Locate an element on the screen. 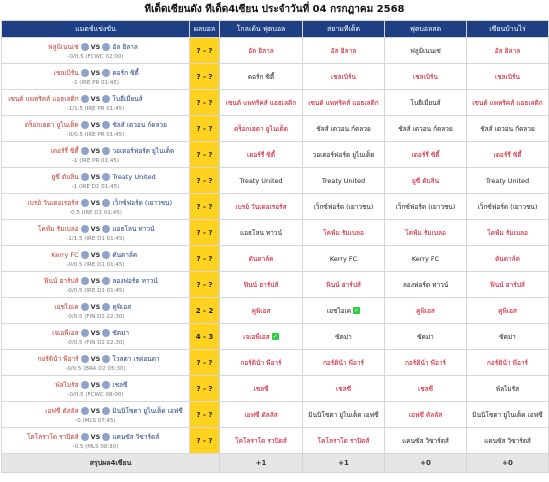 The width and height of the screenshot is (549, 482). pick-cell: กอร์ดิน้า พีอาร์ is located at coordinates (343, 362).